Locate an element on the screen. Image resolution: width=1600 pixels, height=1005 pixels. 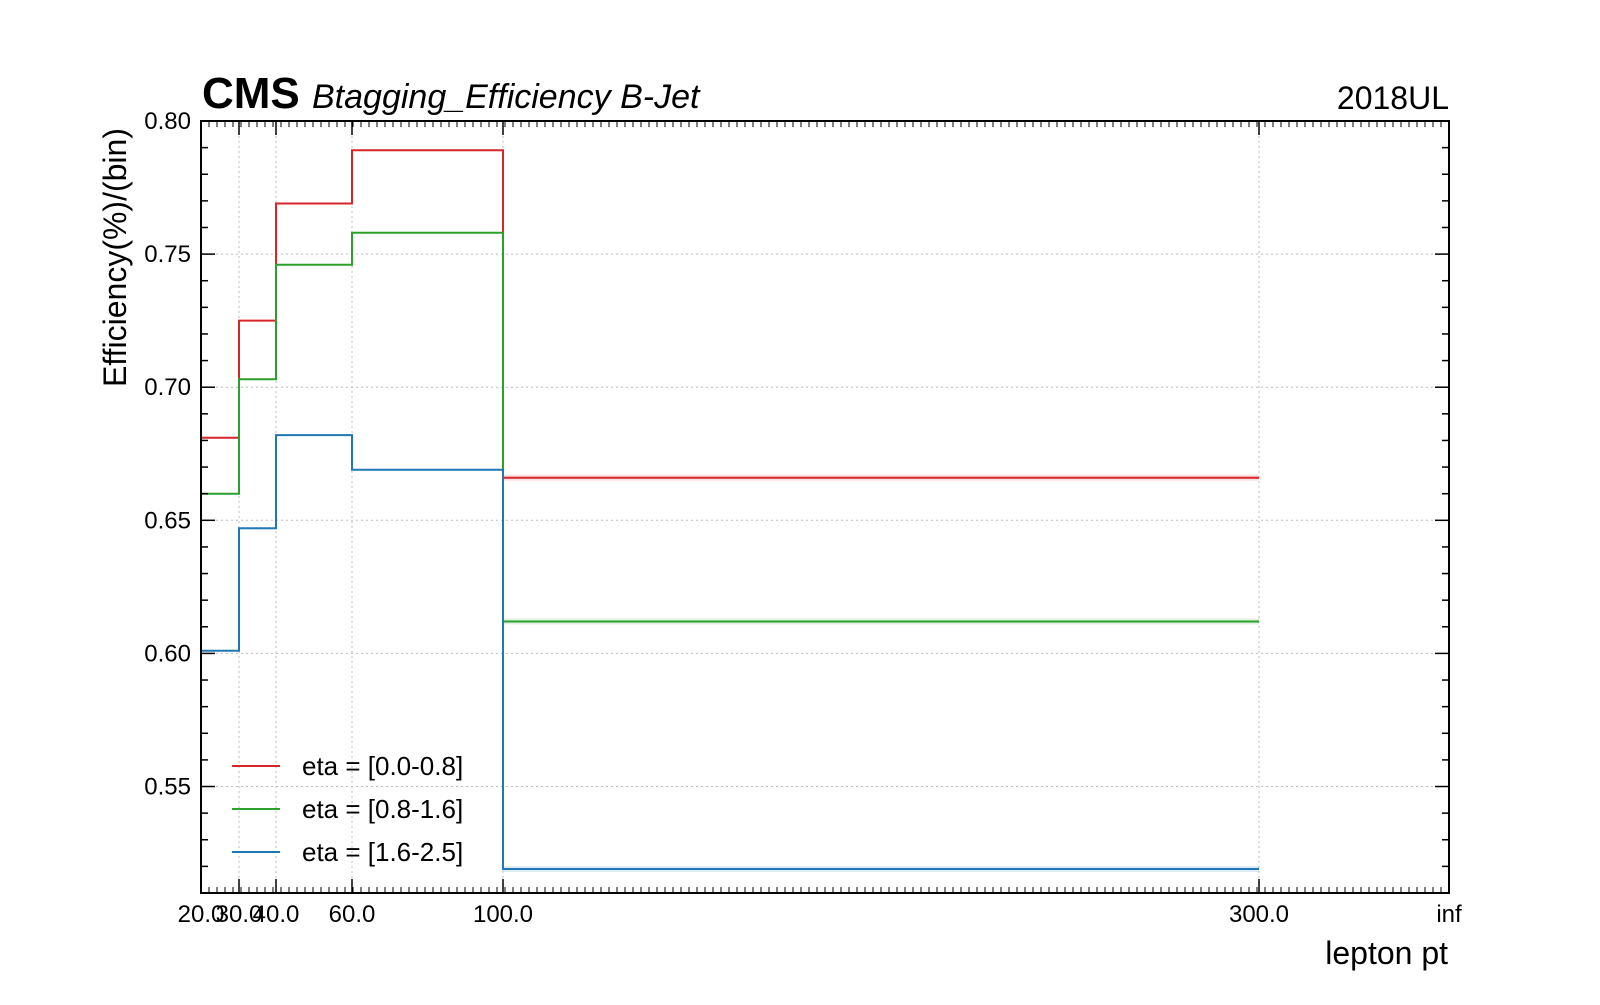
legend-entry: eta = [1.6-2.5] is located at coordinates (347, 852).